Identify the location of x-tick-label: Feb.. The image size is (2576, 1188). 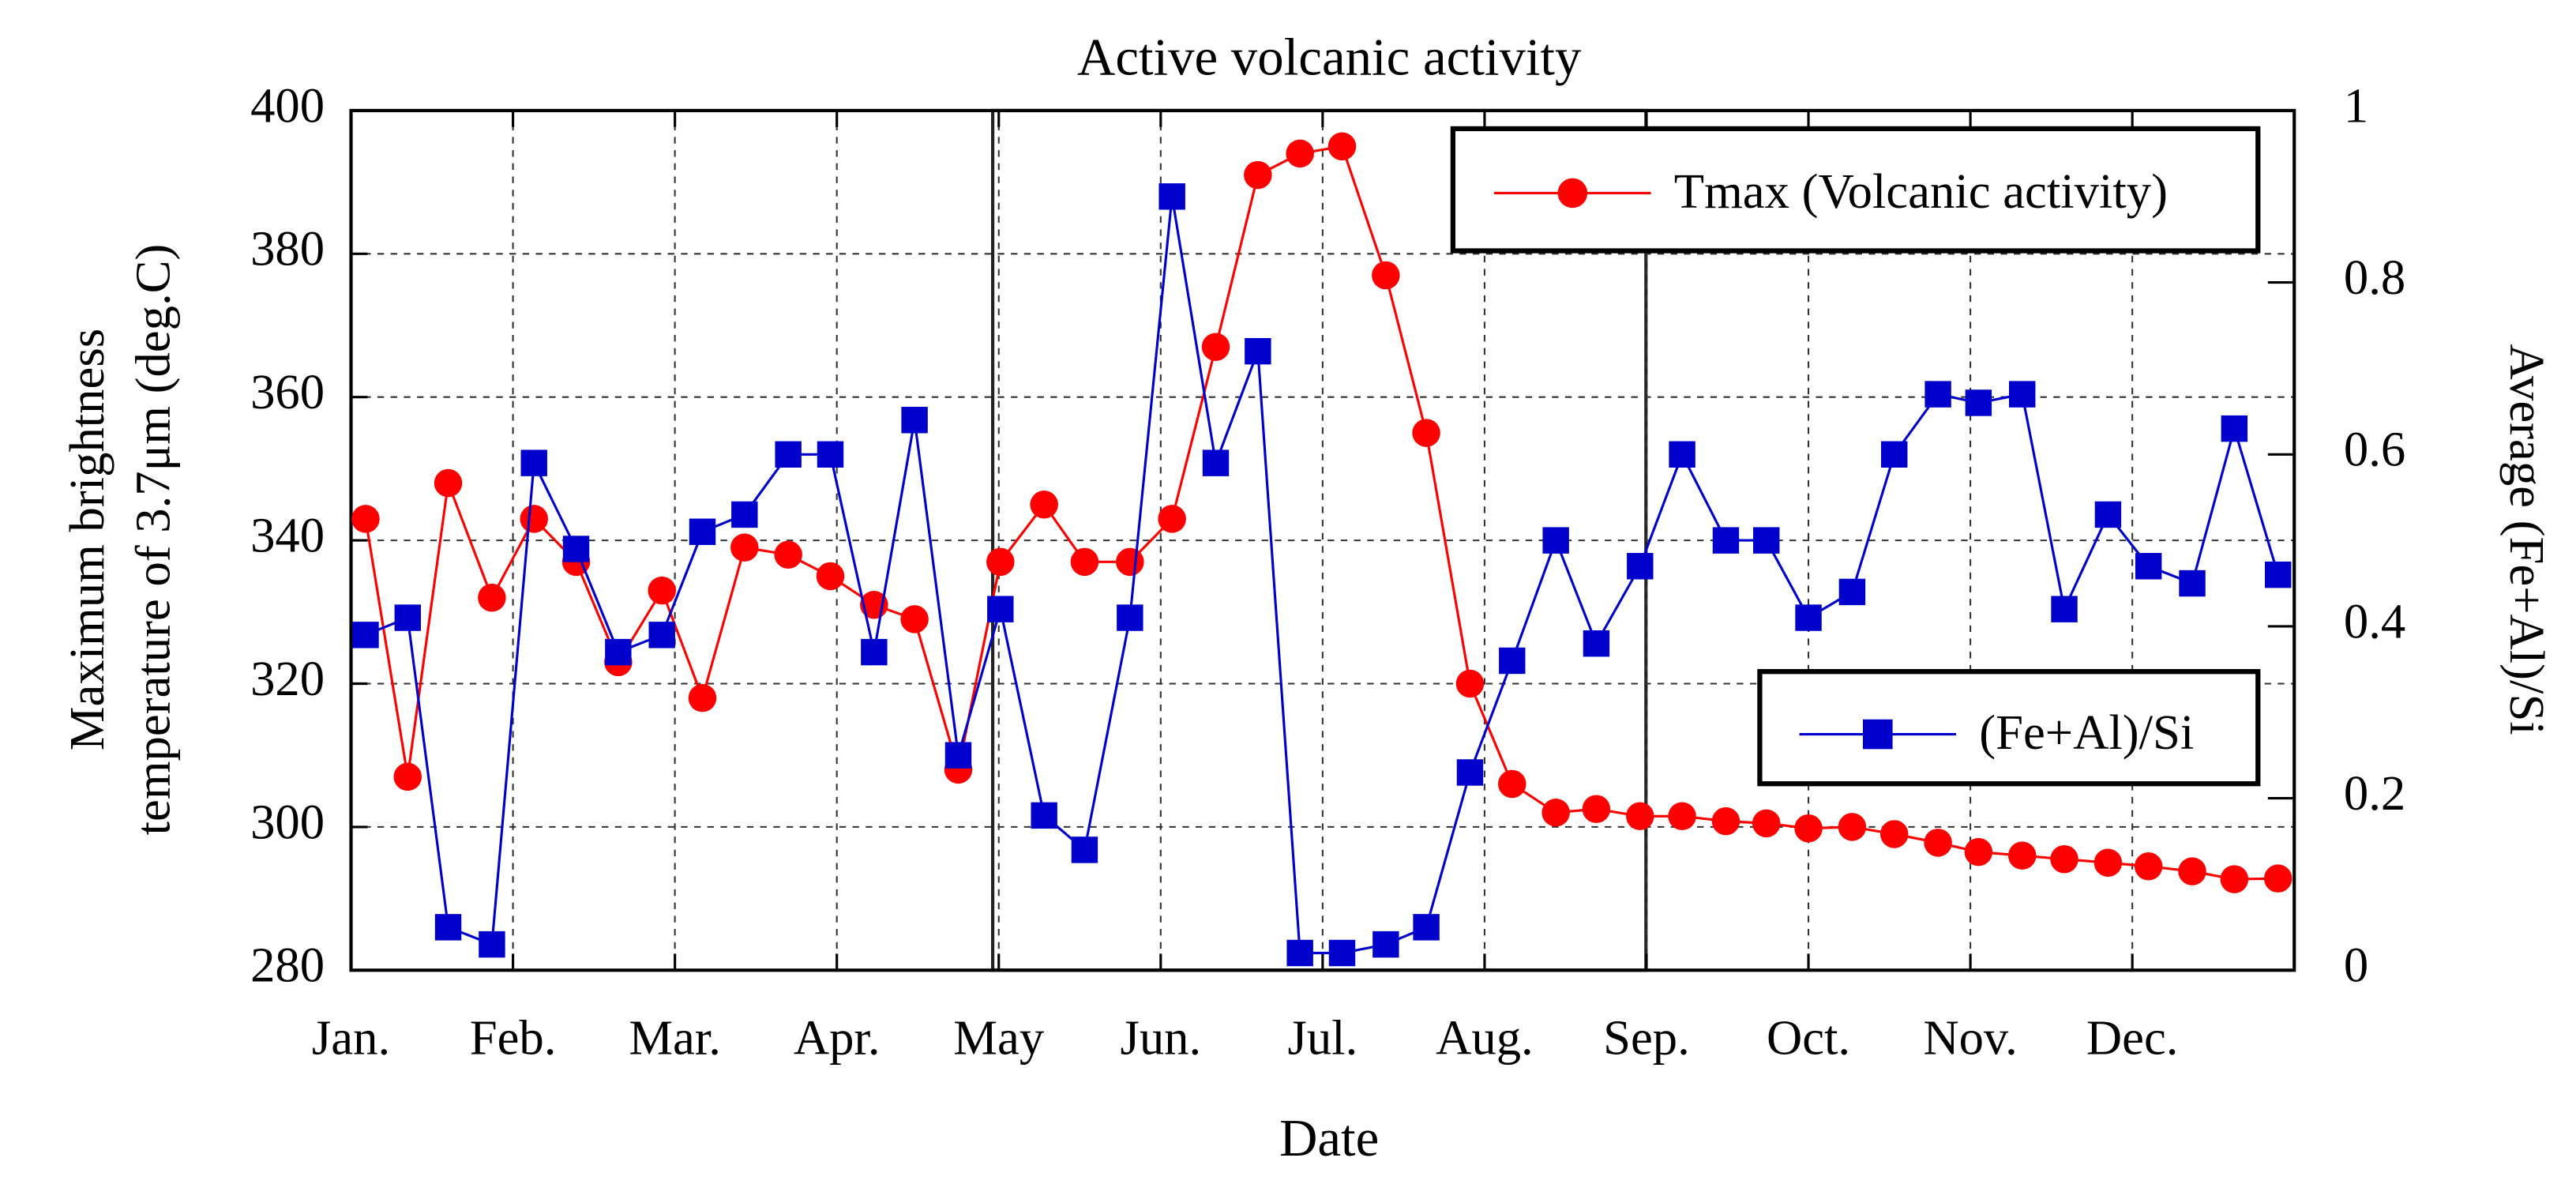
(513, 1038).